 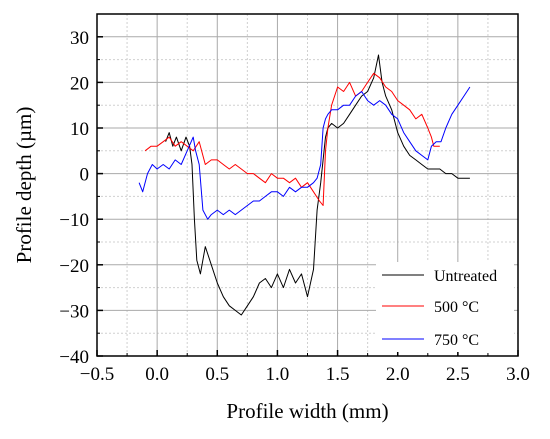 I want to click on legend: Untreated 500 °C 750 °C, so click(x=445, y=307).